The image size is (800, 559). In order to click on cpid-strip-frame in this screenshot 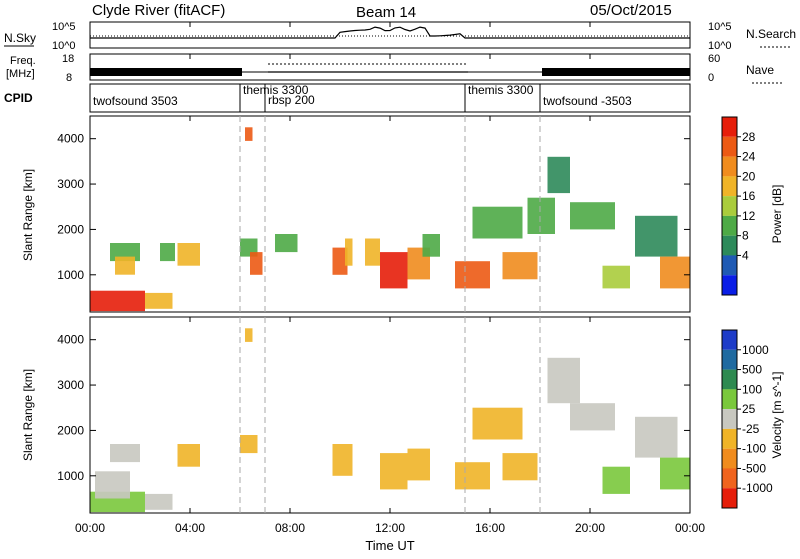, I will do `click(390, 98)`.